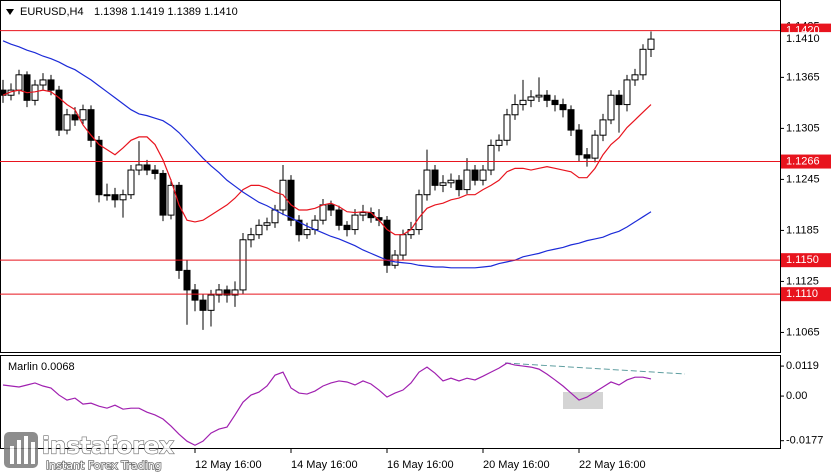  What do you see at coordinates (595, 368) in the screenshot?
I see `divergence-line` at bounding box center [595, 368].